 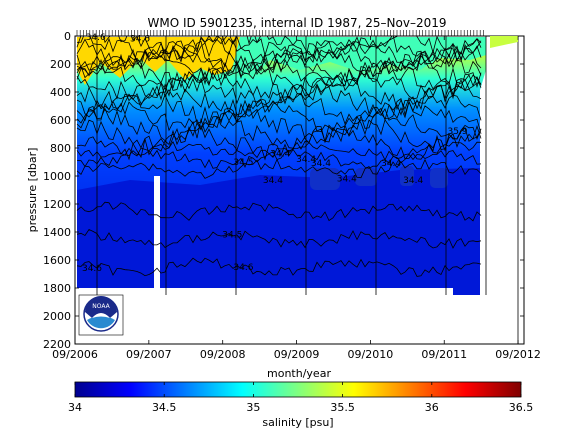 What do you see at coordinates (60, 64) in the screenshot?
I see `y-tick-label: 200` at bounding box center [60, 64].